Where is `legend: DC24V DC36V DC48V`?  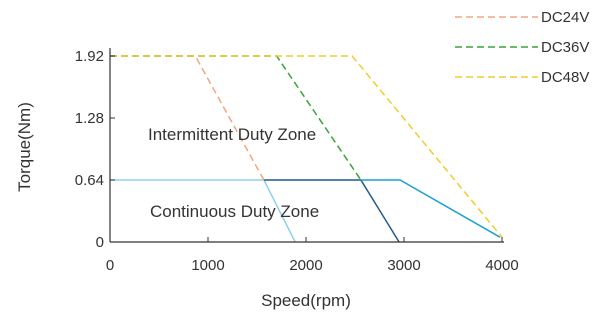 legend: DC24V DC36V DC48V is located at coordinates (522, 47).